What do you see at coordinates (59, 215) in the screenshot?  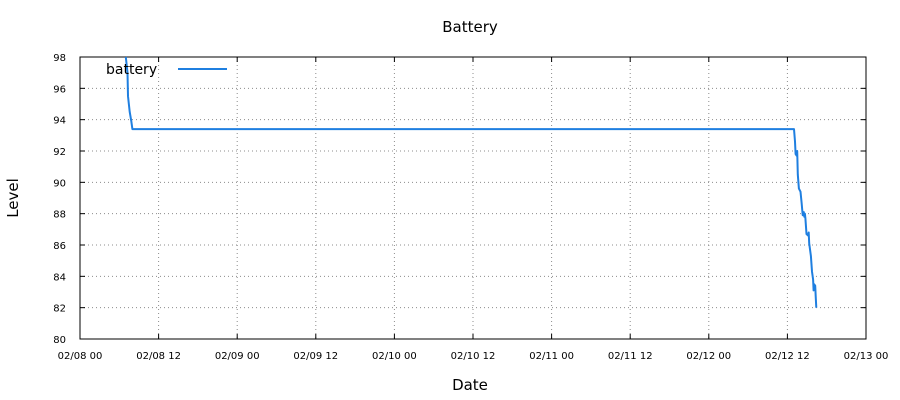 I see `y-tick-label: 88` at bounding box center [59, 215].